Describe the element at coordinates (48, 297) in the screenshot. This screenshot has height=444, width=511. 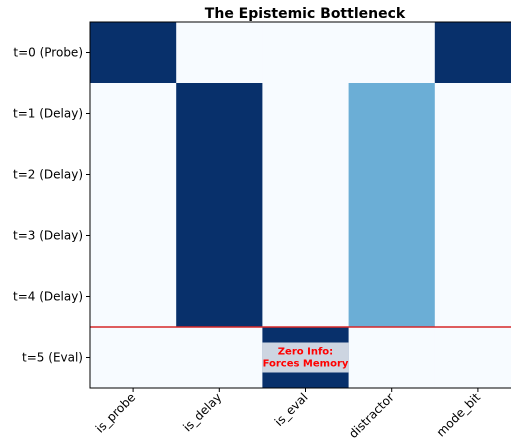
I see `y-tick-label: t=4 (Delay)` at that location.